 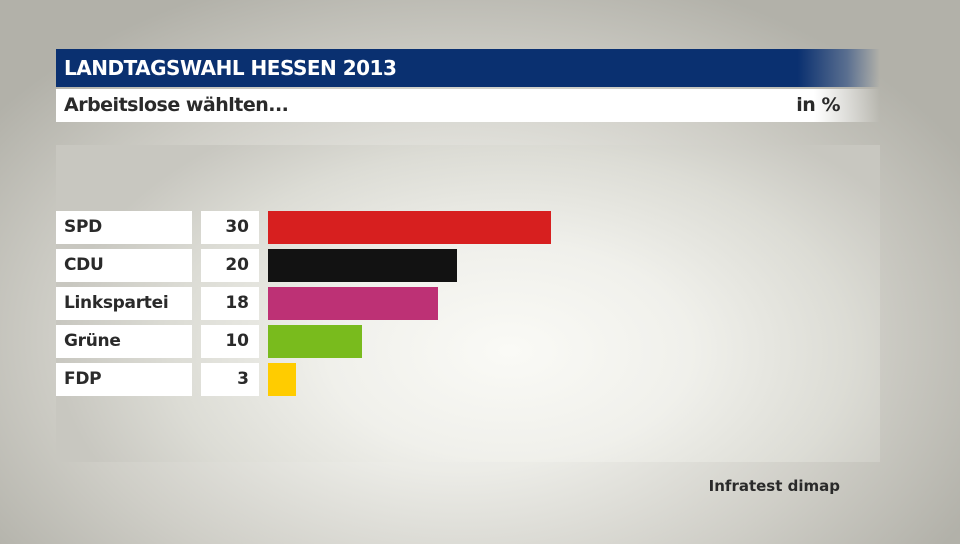 I want to click on unit-label: in %, so click(x=818, y=105).